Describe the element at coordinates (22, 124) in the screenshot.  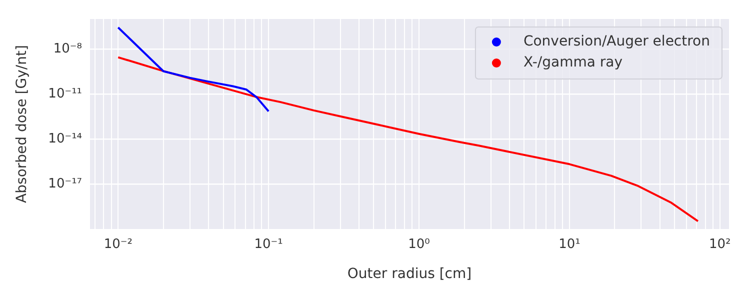
I see `y-axis-title: Absorbed dose [Gy/nt]` at that location.